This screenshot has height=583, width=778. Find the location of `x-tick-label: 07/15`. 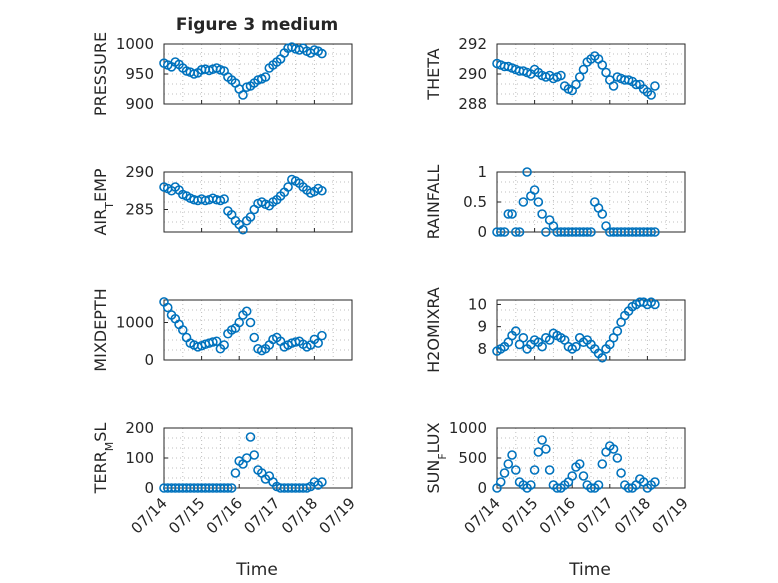

x-tick-label: 07/15 is located at coordinates (519, 515).